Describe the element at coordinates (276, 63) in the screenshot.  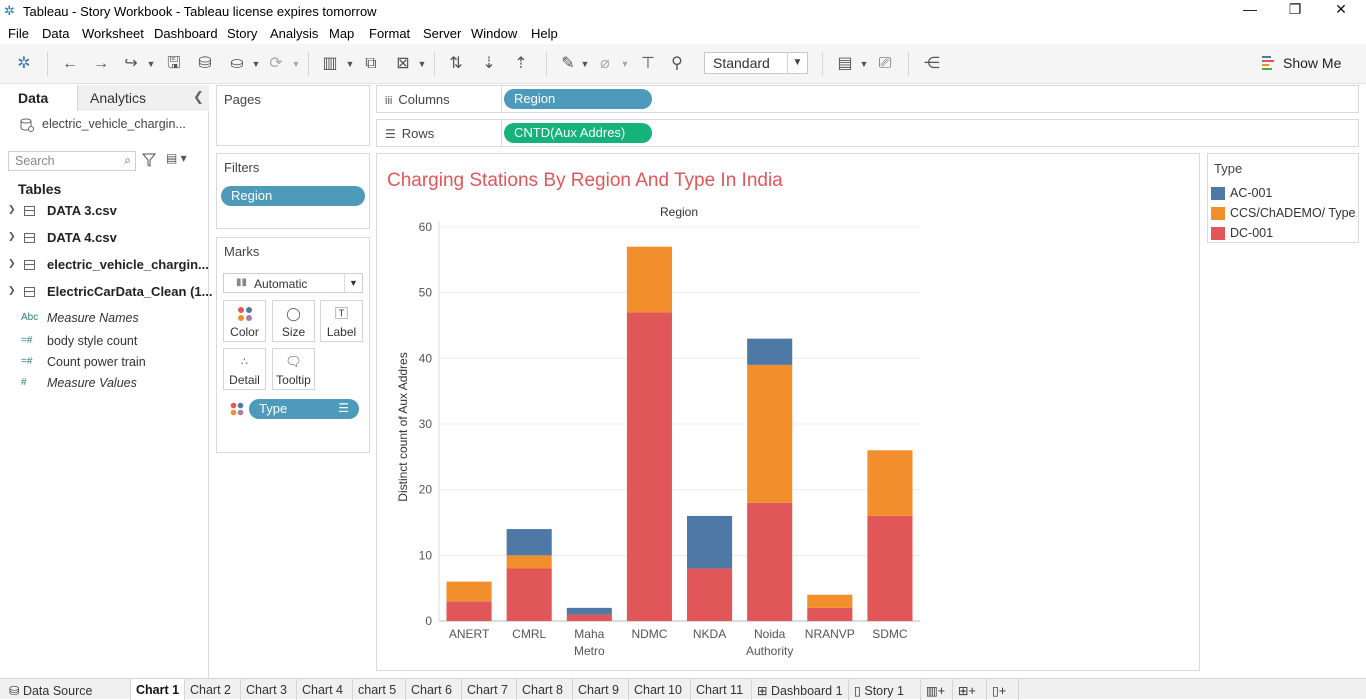
I see `refresh-icon: ⟳` at that location.